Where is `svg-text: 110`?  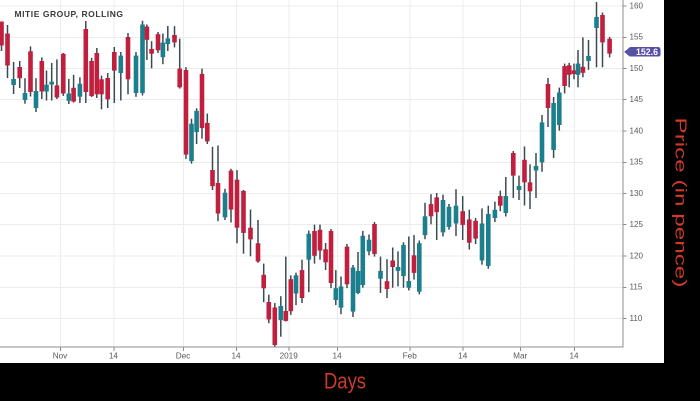
svg-text: 110 is located at coordinates (636, 318).